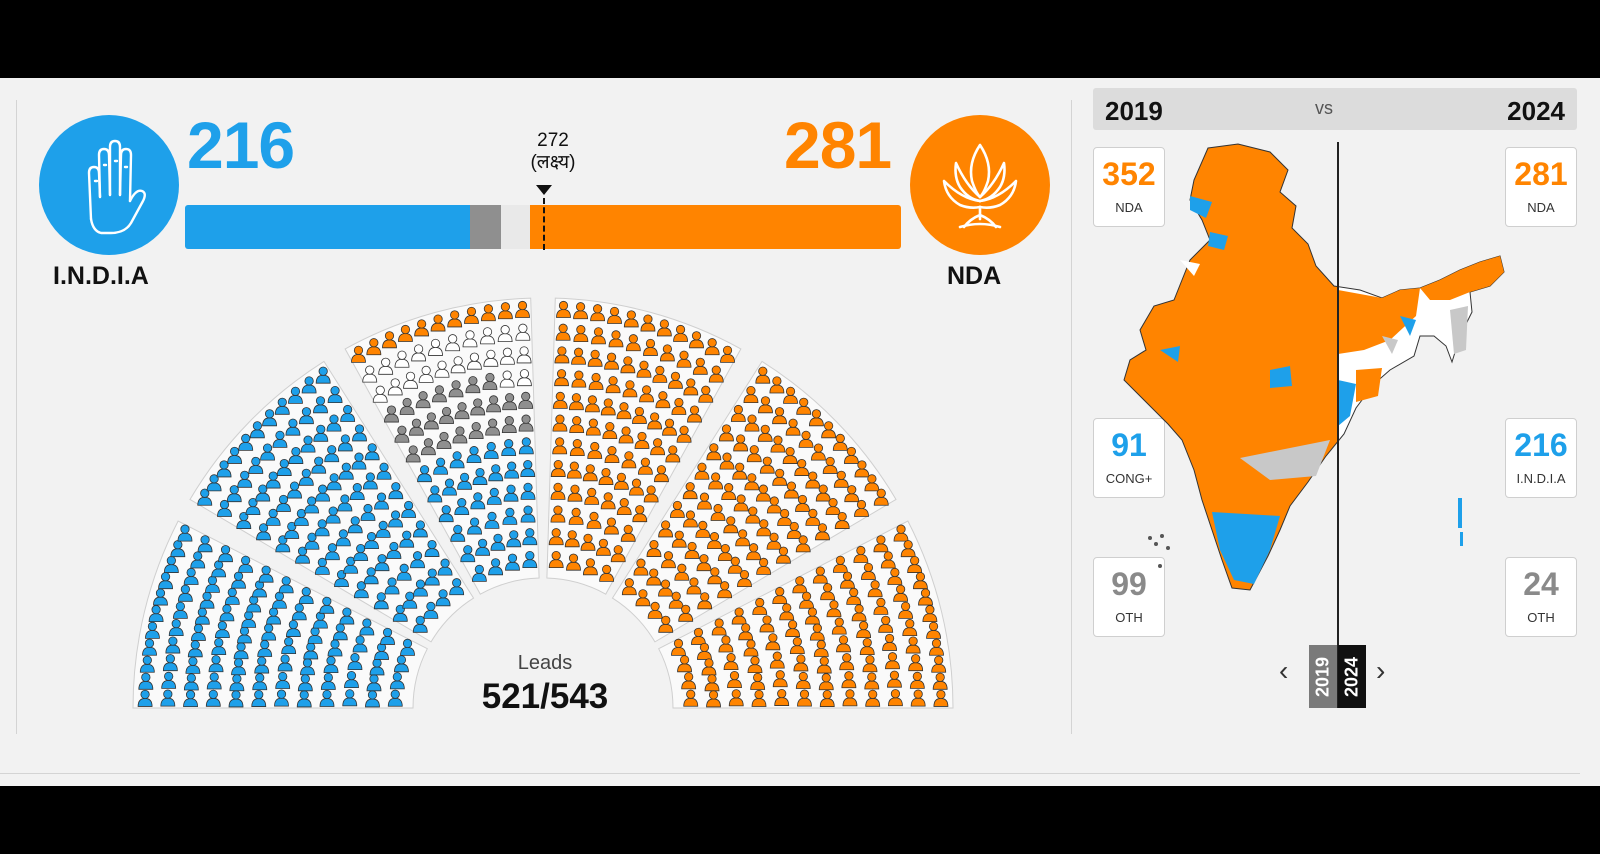  I want to click on seat-bar-nda, so click(715, 227).